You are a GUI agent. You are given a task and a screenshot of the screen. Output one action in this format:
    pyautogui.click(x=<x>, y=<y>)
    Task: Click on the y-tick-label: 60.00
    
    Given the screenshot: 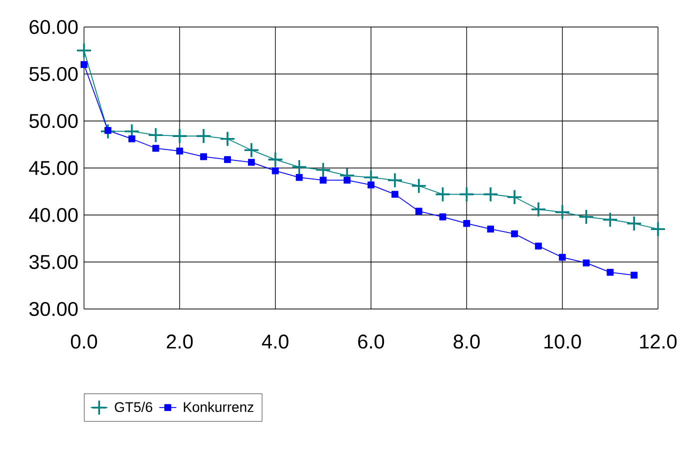 What is the action you would take?
    pyautogui.click(x=54, y=27)
    